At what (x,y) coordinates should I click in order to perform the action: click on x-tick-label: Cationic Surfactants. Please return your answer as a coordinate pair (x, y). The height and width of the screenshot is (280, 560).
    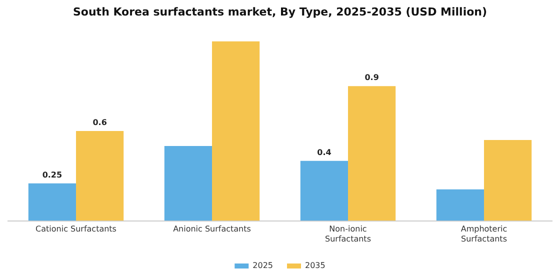
    Looking at the image, I should click on (76, 229).